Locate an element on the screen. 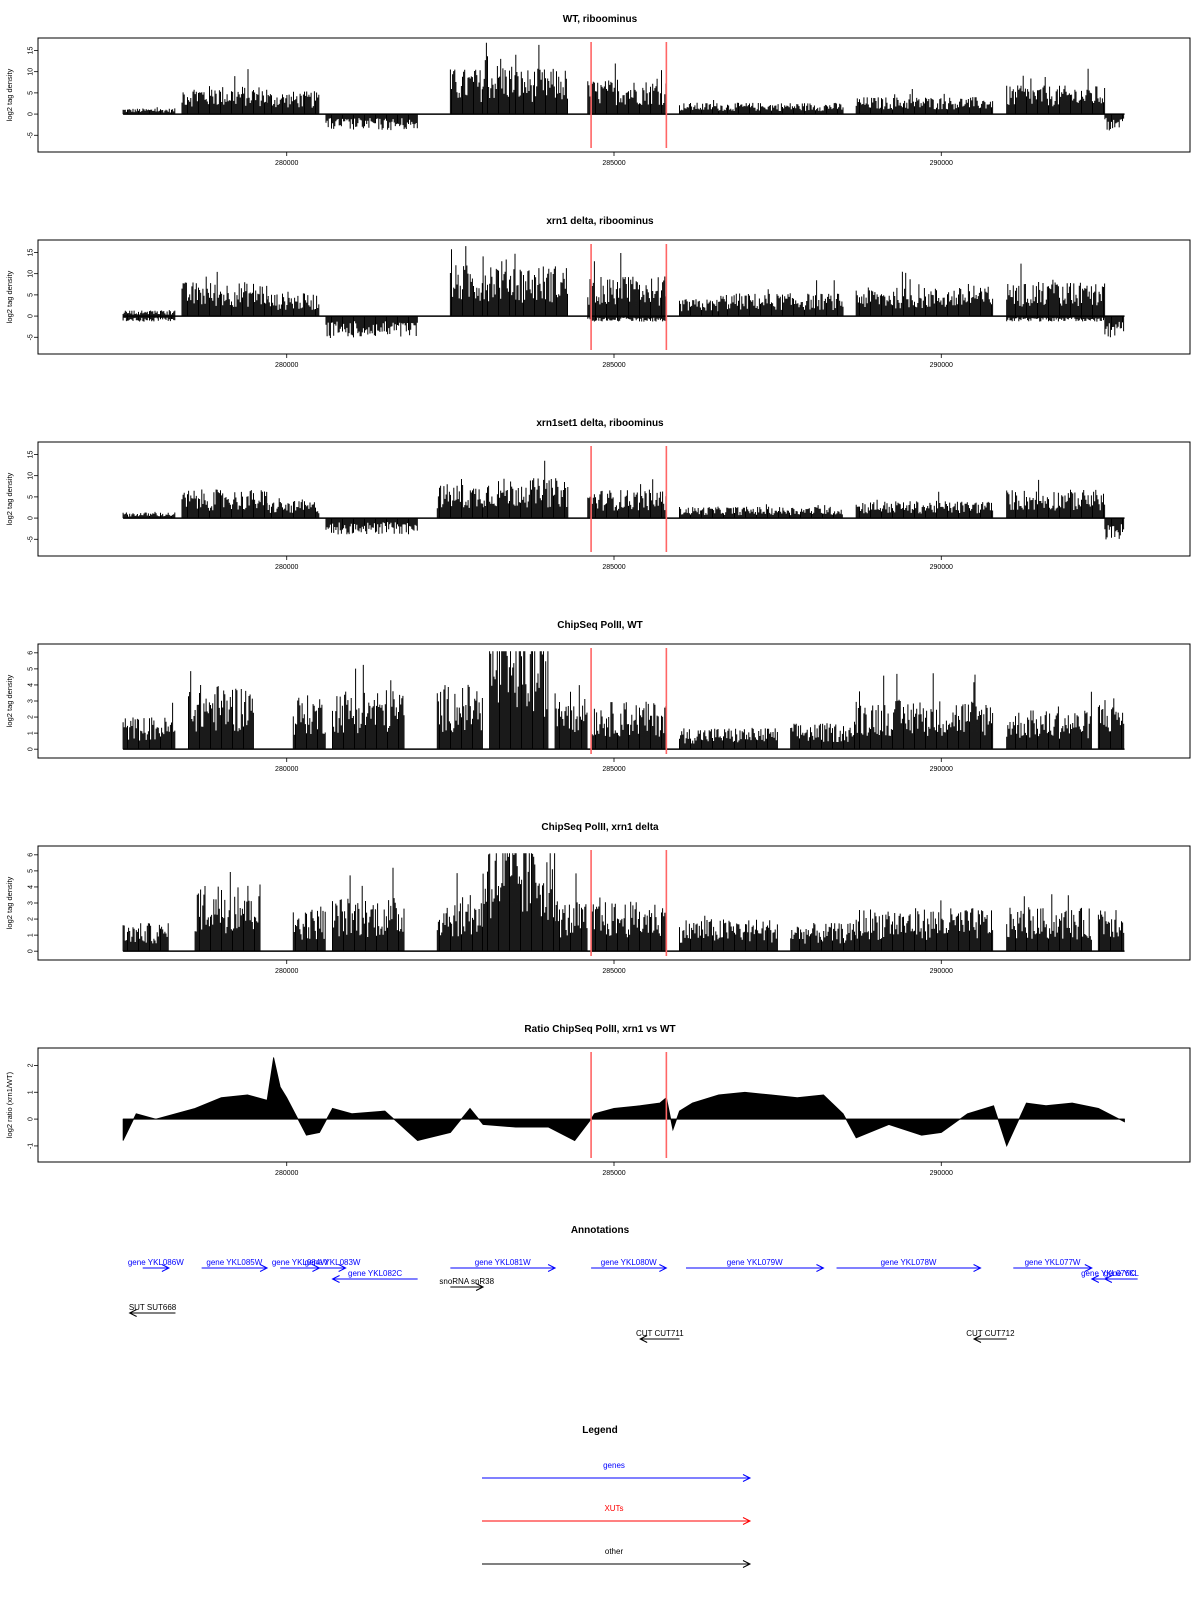 The width and height of the screenshot is (1200, 1600). feature-gene-ykl079w: gene YKL079W is located at coordinates (755, 1265).